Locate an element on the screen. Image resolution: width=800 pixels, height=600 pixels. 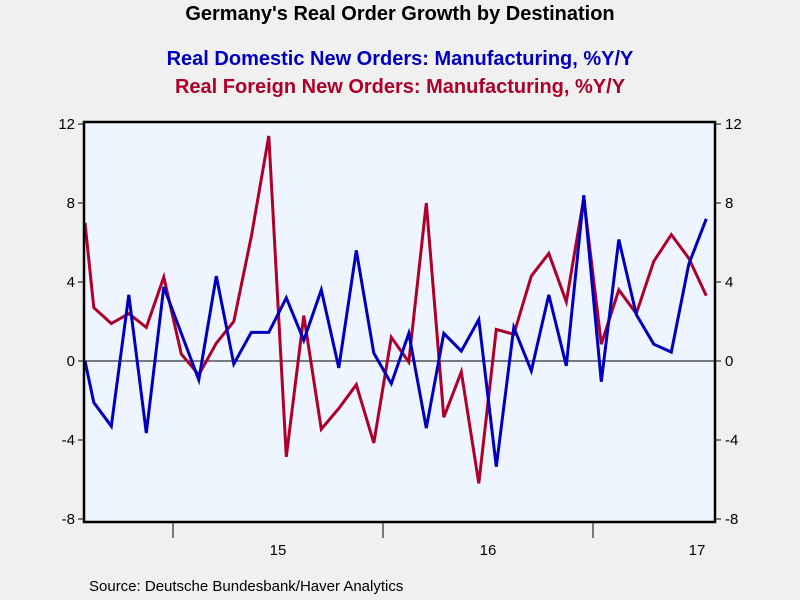
y-tick-label-right: 8 is located at coordinates (729, 203).